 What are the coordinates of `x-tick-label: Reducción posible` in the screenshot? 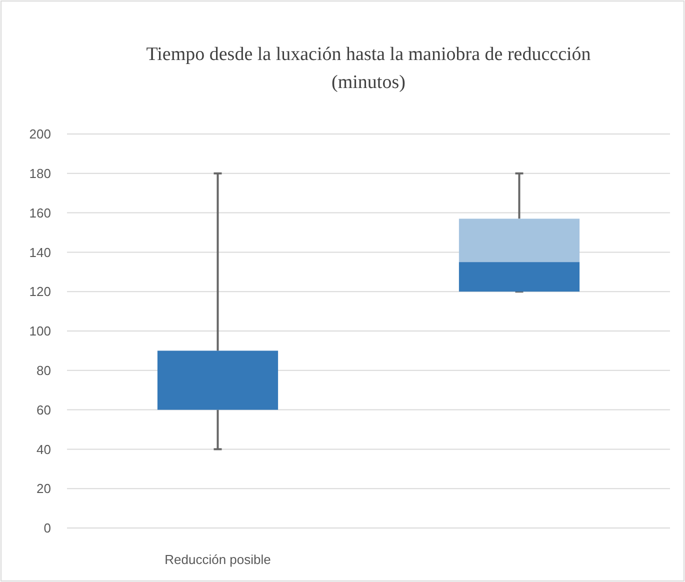 It's located at (217, 559).